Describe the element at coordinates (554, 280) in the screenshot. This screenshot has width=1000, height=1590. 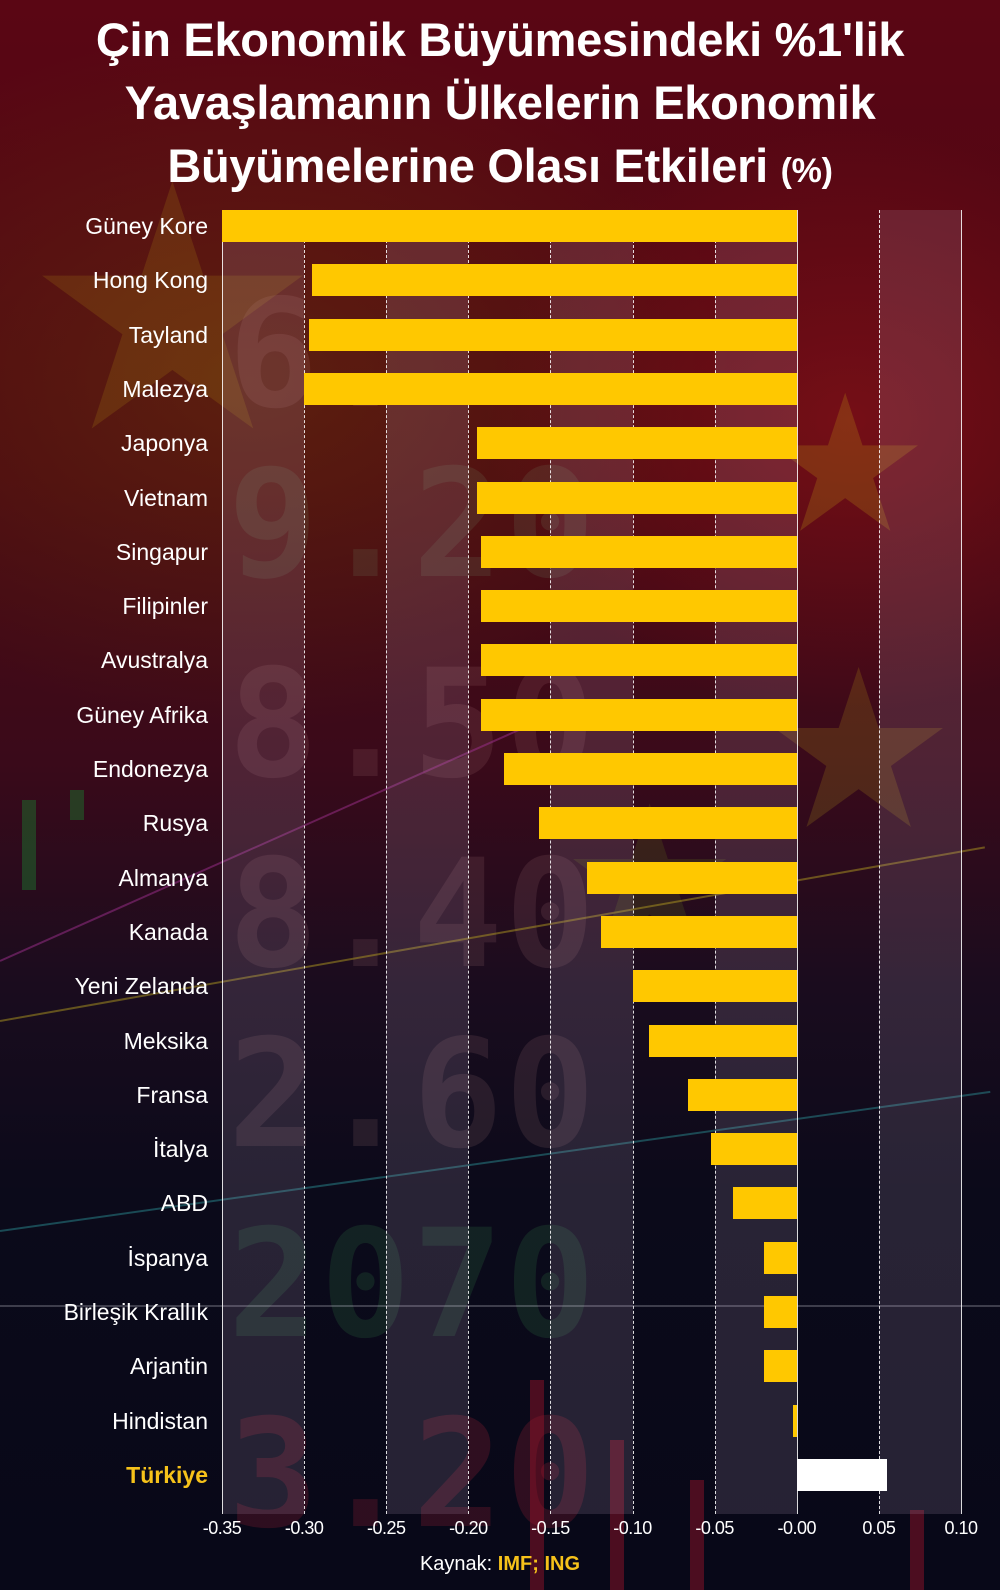
I see `bar-hong-kong` at that location.